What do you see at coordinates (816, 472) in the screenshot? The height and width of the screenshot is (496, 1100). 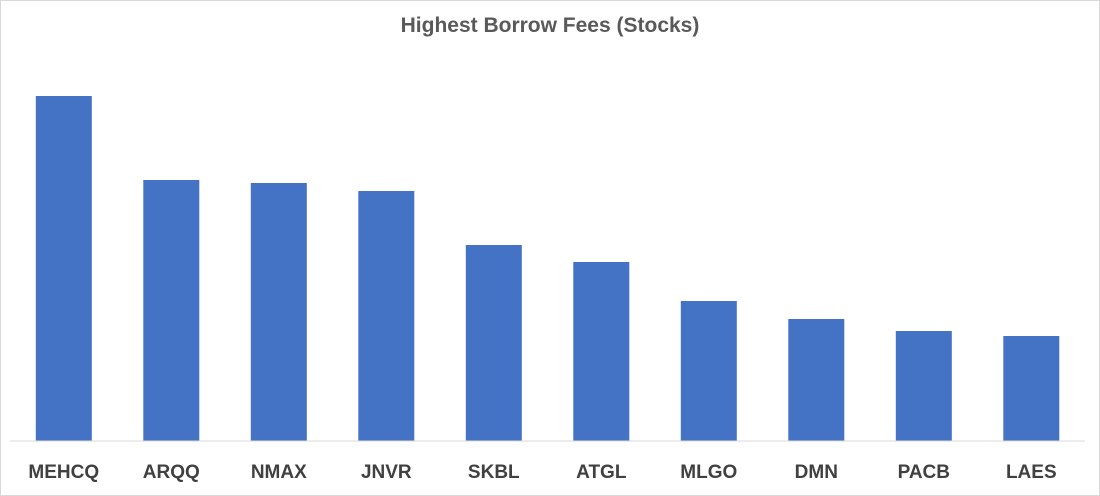 I see `x-tick-label-dmn: DMN` at bounding box center [816, 472].